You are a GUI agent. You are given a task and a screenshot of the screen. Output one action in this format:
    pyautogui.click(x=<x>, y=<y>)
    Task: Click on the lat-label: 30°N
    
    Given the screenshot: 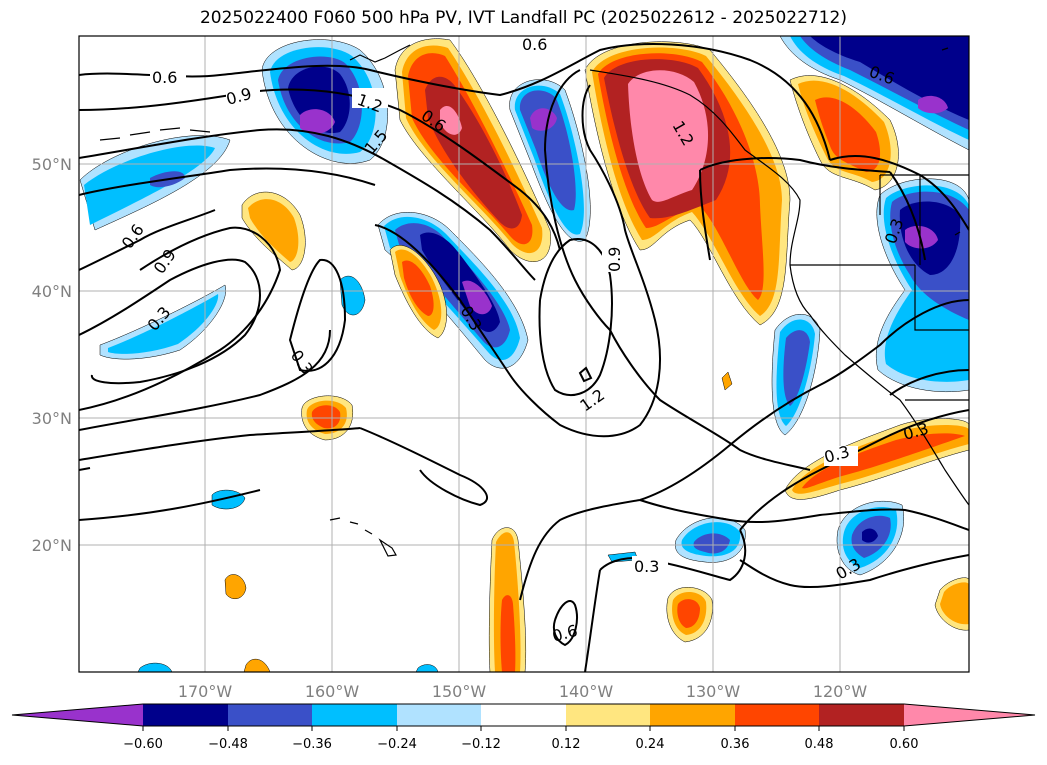 What is the action you would take?
    pyautogui.click(x=52, y=418)
    